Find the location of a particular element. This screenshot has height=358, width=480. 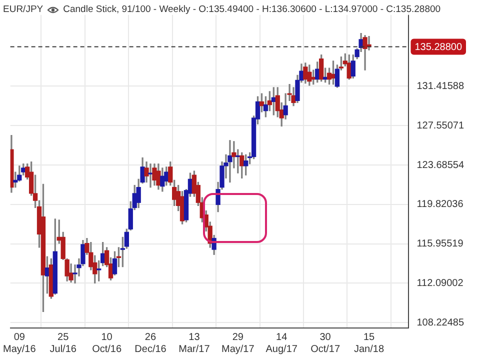

x-tick-label: 26 Dec/16 is located at coordinates (150, 343).